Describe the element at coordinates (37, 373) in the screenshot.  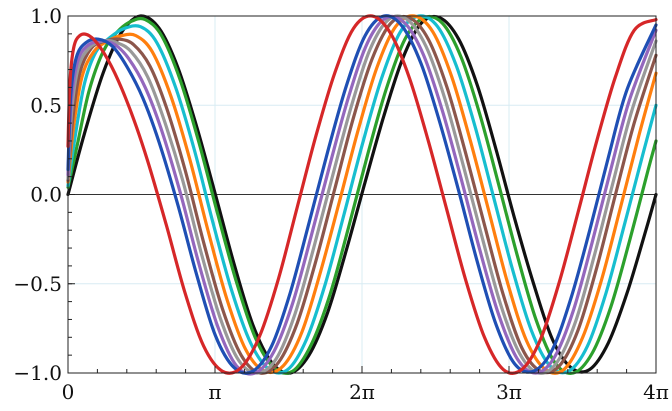
I see `y-tick-label: −1.0` at that location.